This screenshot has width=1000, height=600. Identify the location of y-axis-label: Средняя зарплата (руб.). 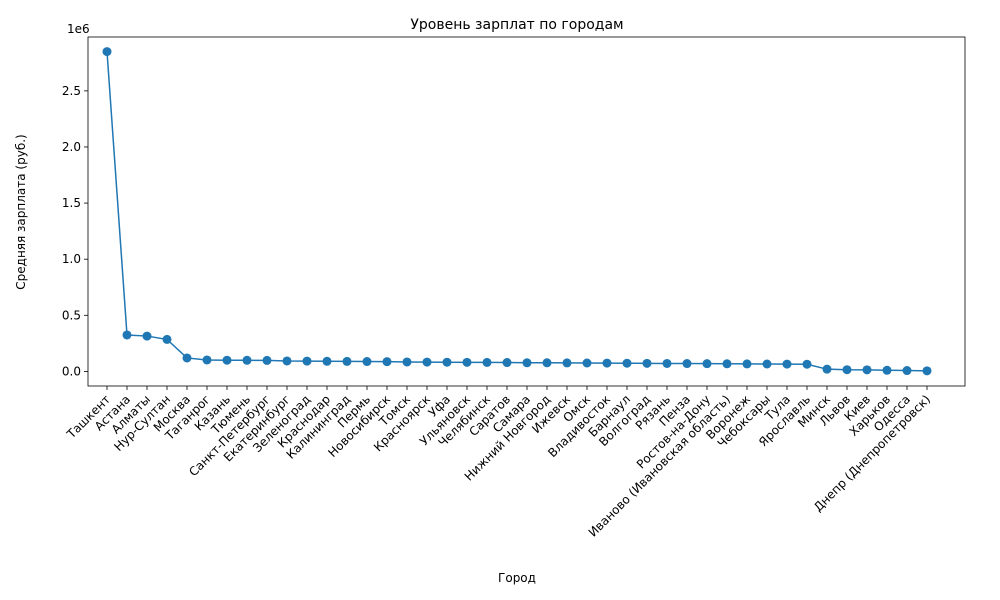
(21, 211).